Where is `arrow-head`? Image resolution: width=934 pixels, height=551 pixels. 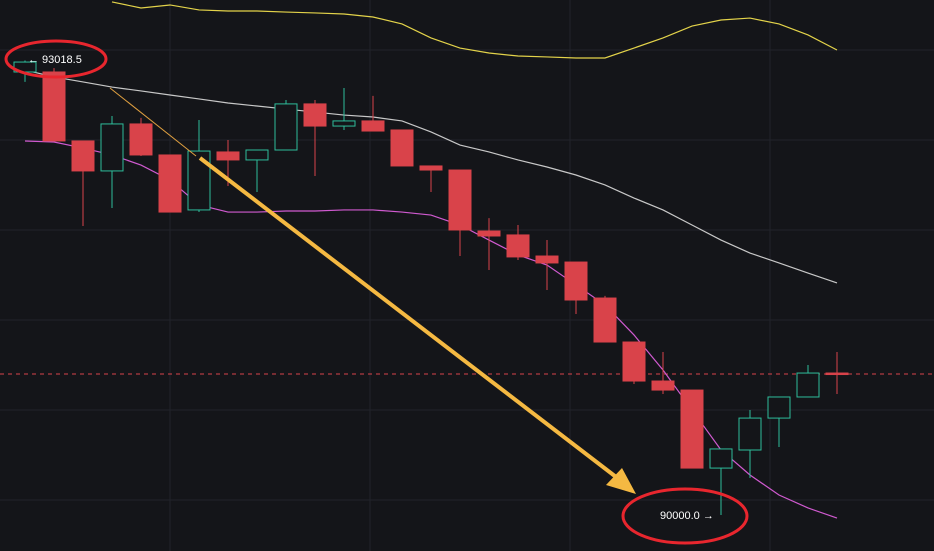
arrow-head is located at coordinates (621, 481).